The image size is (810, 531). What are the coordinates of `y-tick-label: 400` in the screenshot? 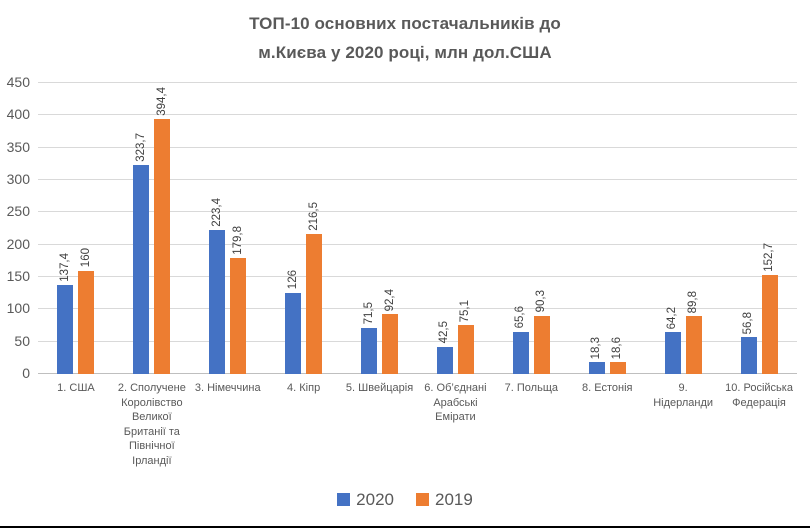 It's located at (18, 114).